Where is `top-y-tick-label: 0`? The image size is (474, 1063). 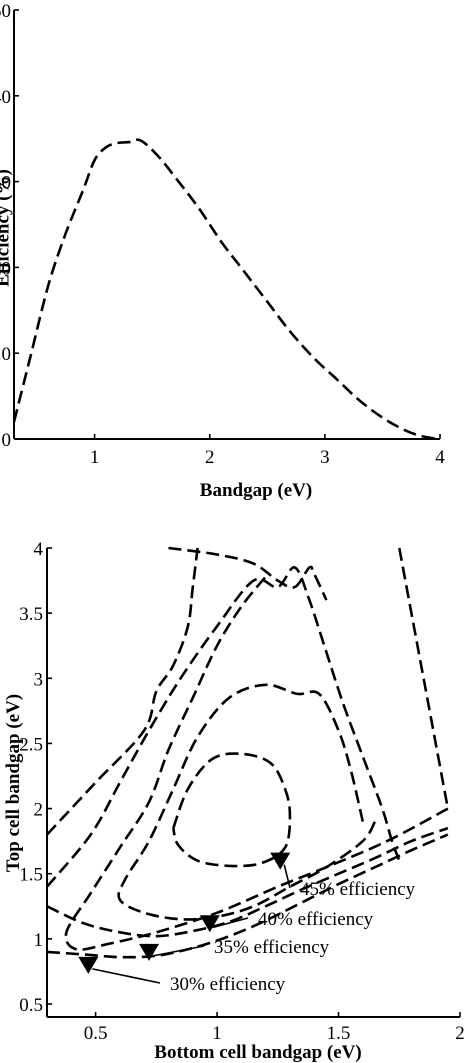 top-y-tick-label: 0 is located at coordinates (7, 440).